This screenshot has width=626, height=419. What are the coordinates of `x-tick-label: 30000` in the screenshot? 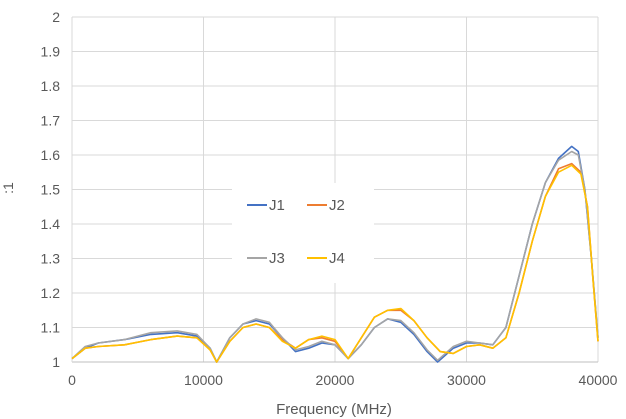 It's located at (466, 380).